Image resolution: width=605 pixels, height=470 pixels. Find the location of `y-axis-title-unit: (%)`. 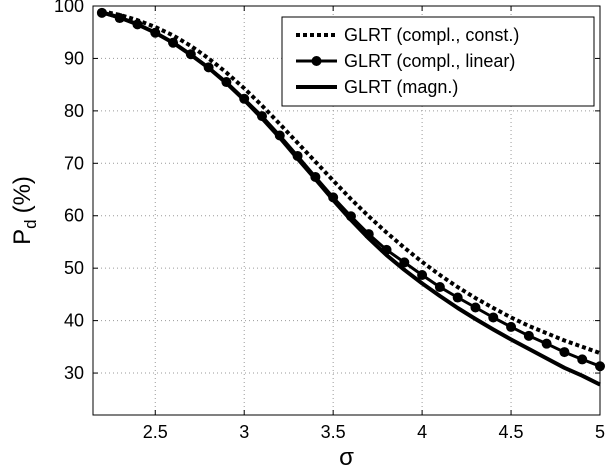

y-axis-title-unit: (%) is located at coordinates (22, 194).